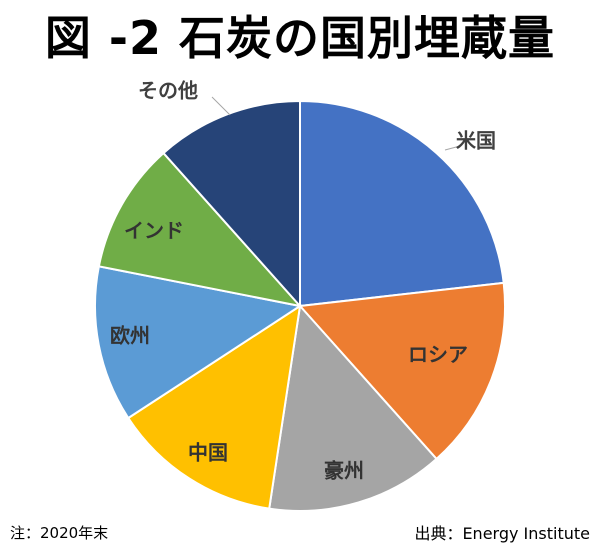 This screenshot has width=600, height=558. Describe the element at coordinates (130, 336) in the screenshot. I see `slice-label-5: 欧州` at that location.